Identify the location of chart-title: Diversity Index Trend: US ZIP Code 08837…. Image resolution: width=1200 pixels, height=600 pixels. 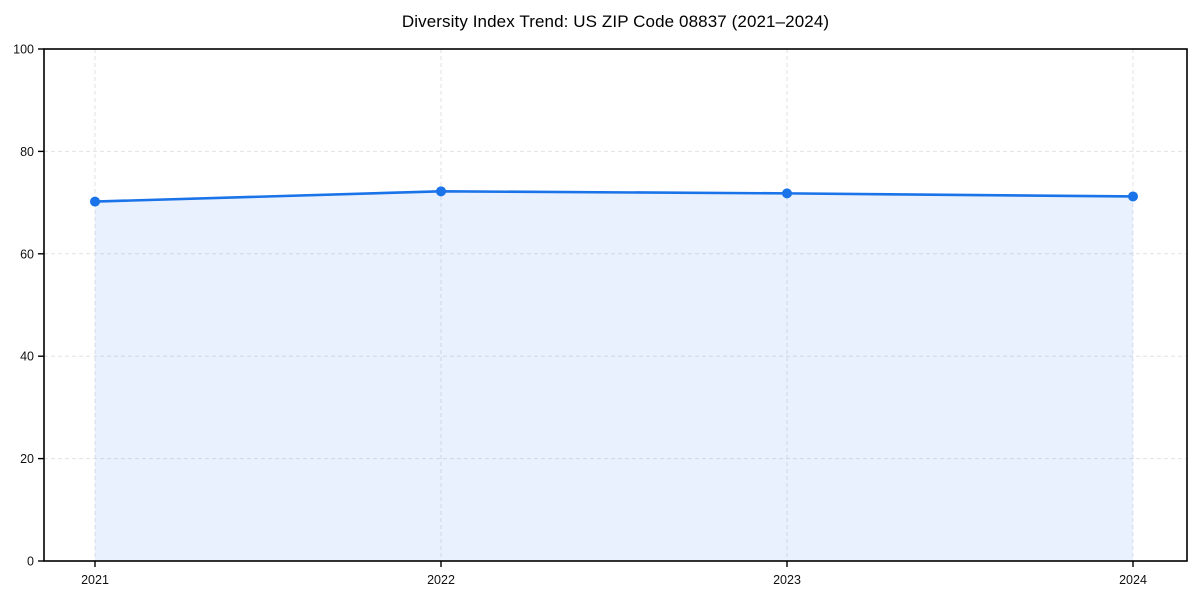
(615, 21).